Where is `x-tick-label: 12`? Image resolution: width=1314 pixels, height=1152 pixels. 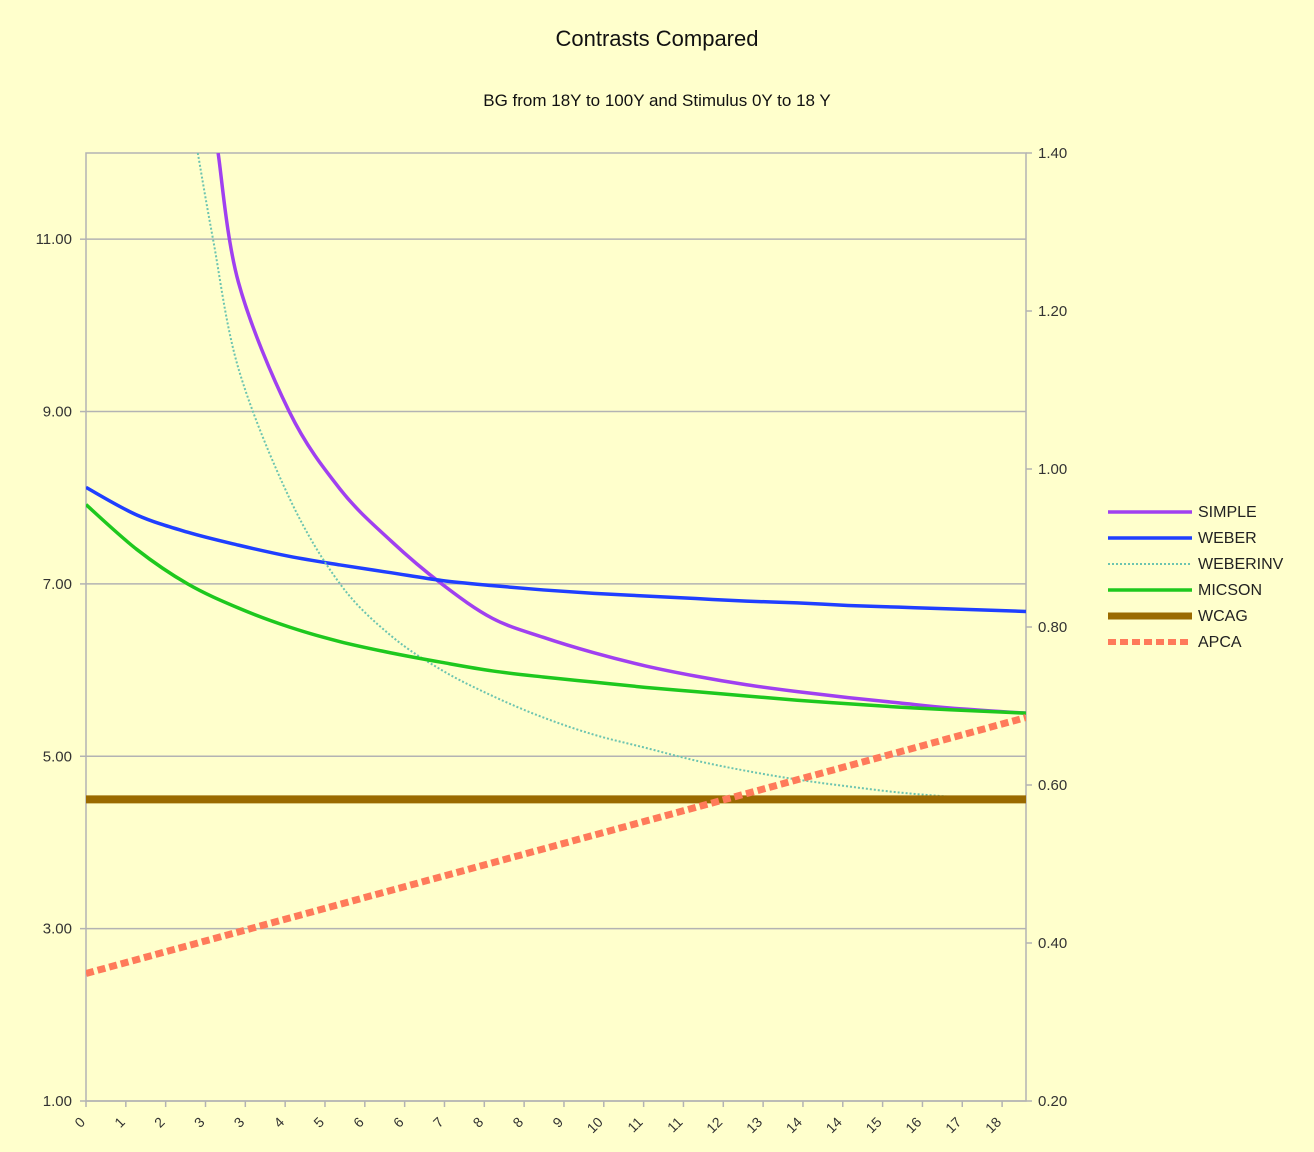 x-tick-label: 12 is located at coordinates (714, 1125).